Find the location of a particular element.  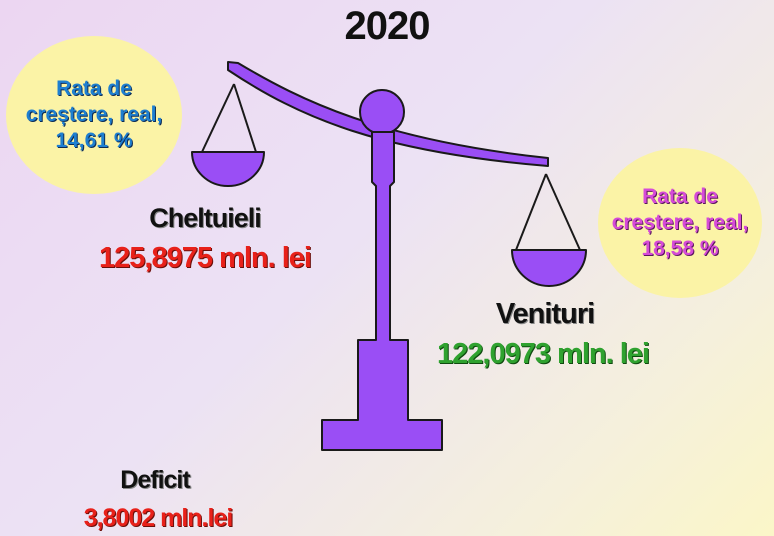

scale-beam is located at coordinates (388, 114).